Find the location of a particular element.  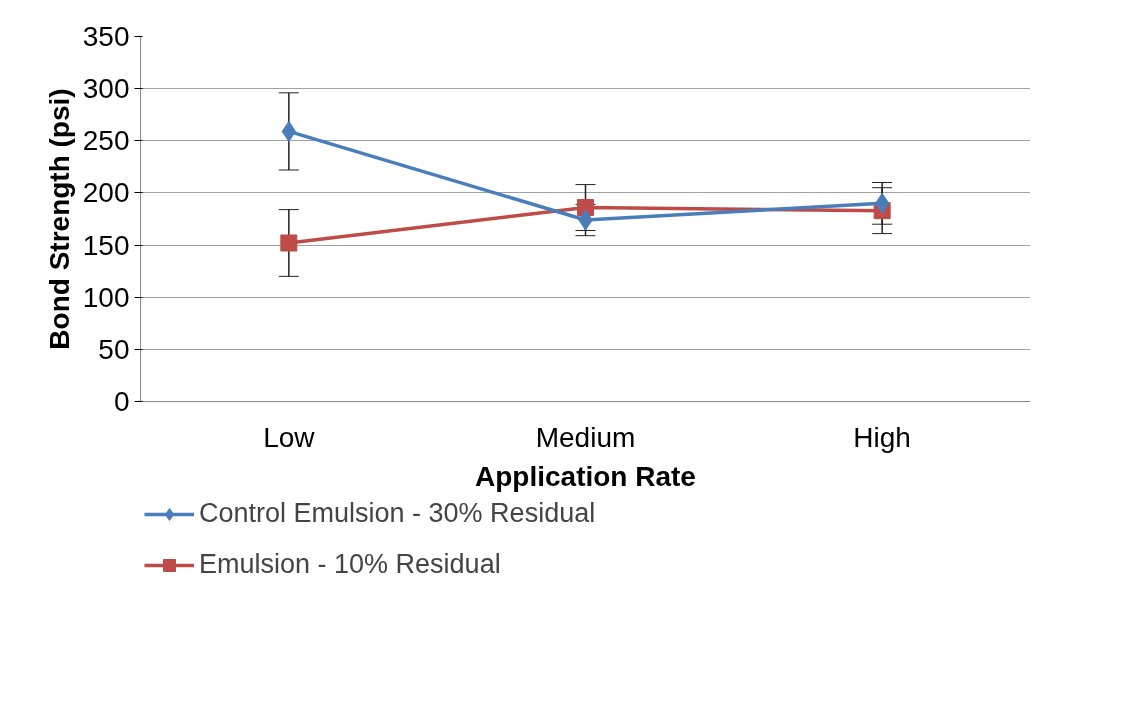

legend-label: Control Emulsion - 30% Residual is located at coordinates (397, 513).